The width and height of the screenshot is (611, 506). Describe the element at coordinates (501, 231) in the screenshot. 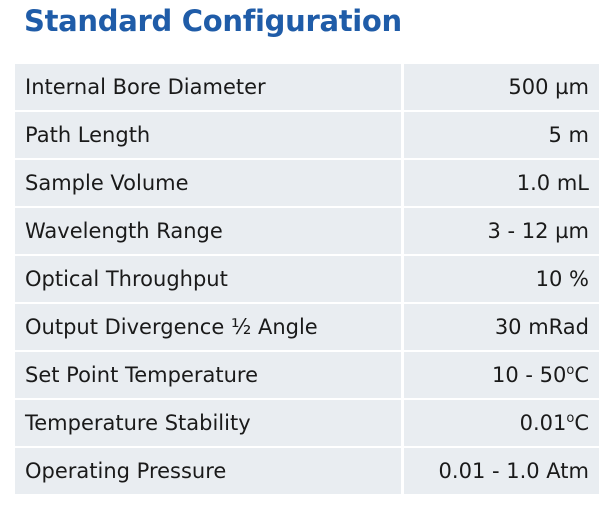

I see `row-value: 3 - 12 µm` at that location.